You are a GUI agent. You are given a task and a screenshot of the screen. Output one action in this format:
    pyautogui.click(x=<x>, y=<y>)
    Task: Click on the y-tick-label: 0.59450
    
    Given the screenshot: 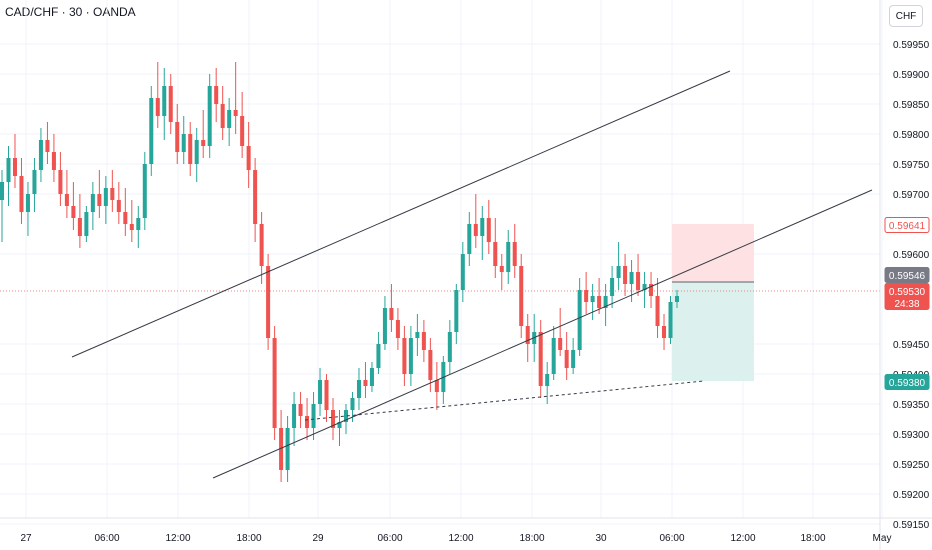 What is the action you would take?
    pyautogui.click(x=911, y=345)
    